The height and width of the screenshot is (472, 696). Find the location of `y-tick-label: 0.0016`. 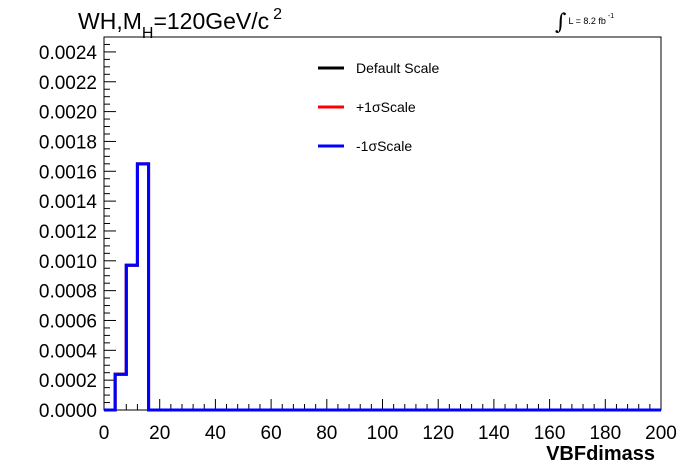

y-tick-label: 0.0016 is located at coordinates (68, 172).